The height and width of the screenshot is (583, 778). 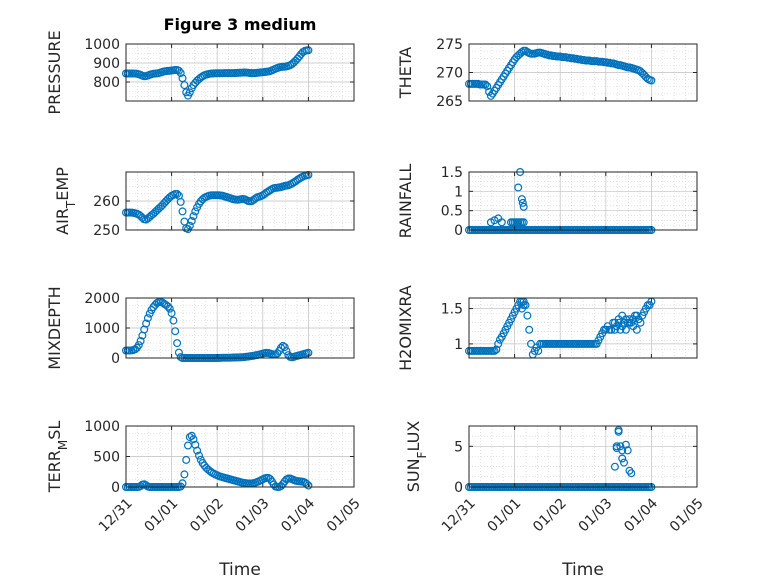 What do you see at coordinates (106, 231) in the screenshot?
I see `y-tick-label: 250` at bounding box center [106, 231].